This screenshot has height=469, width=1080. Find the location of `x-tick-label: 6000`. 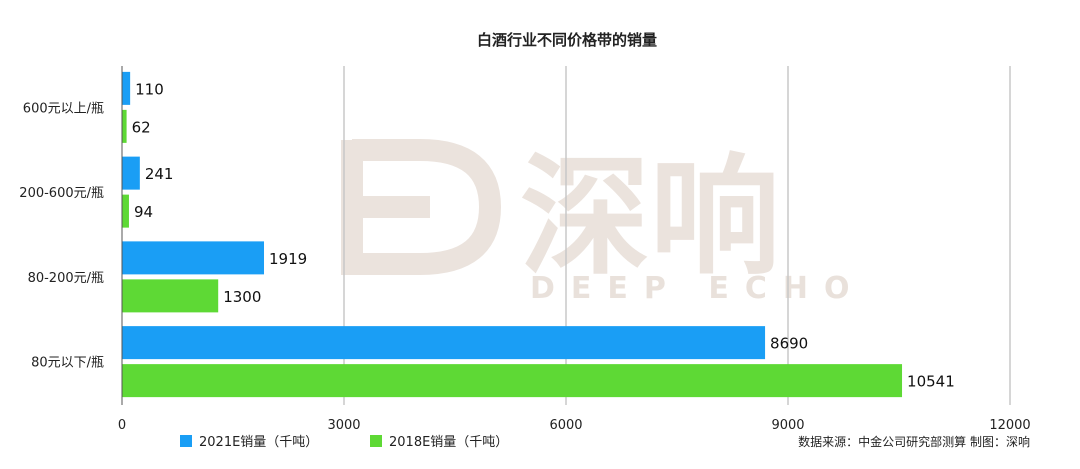

x-tick-label: 6000 is located at coordinates (565, 425).